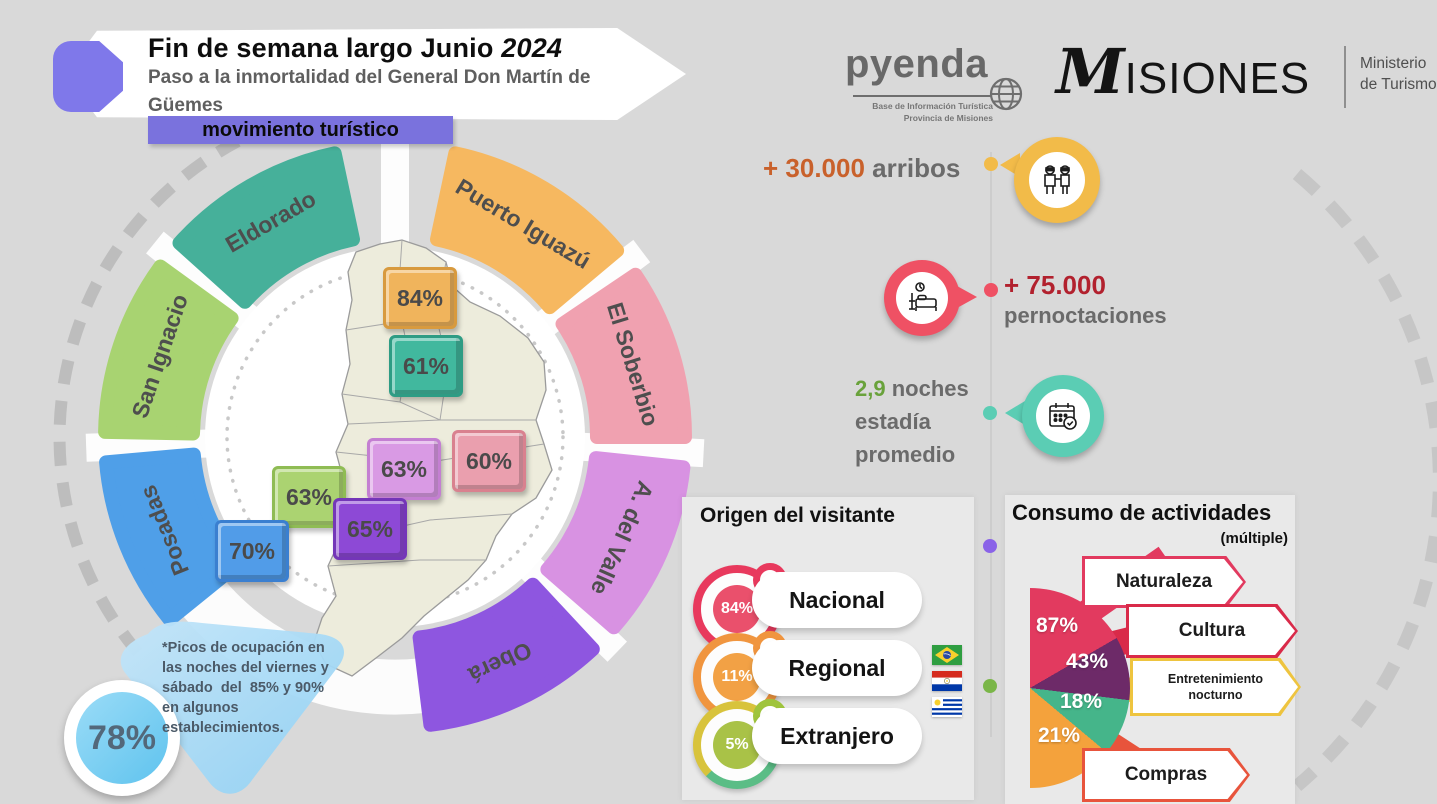 This screenshot has height=804, width=1437. I want to click on ribbon-label: Compras, so click(1166, 774).